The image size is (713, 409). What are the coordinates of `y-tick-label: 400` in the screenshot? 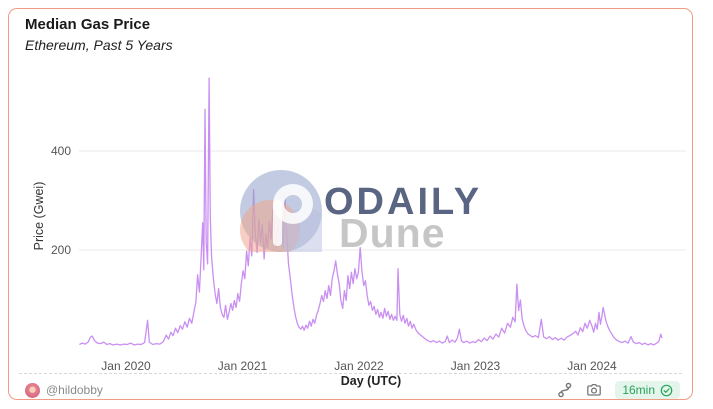 It's located at (60, 151).